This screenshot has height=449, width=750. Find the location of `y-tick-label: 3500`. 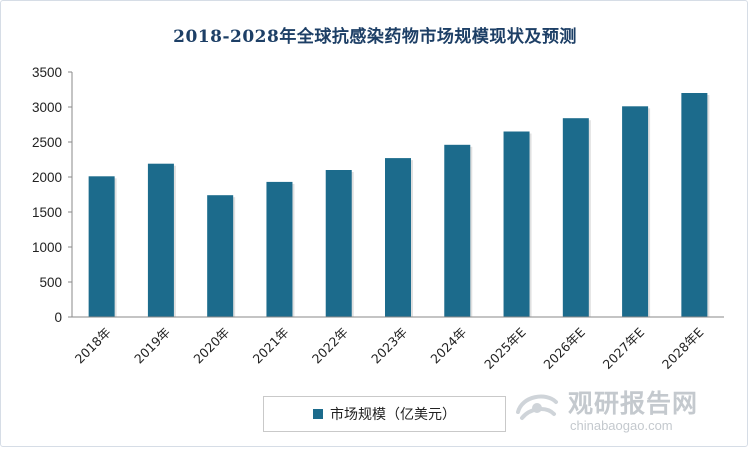

y-tick-label: 3500 is located at coordinates (47, 72).